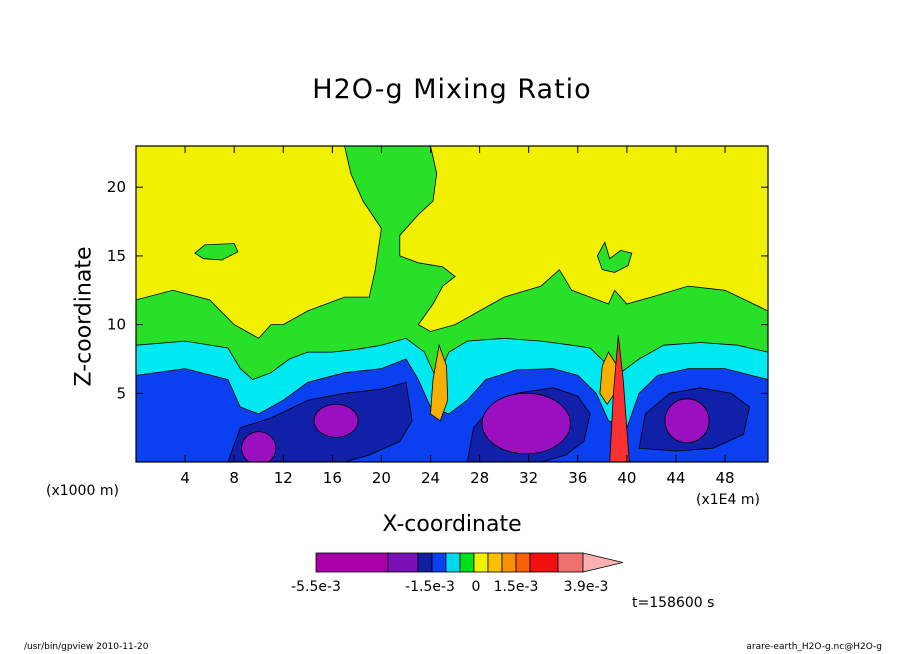 The width and height of the screenshot is (904, 654). I want to click on y-tick-label: 10, so click(116, 325).